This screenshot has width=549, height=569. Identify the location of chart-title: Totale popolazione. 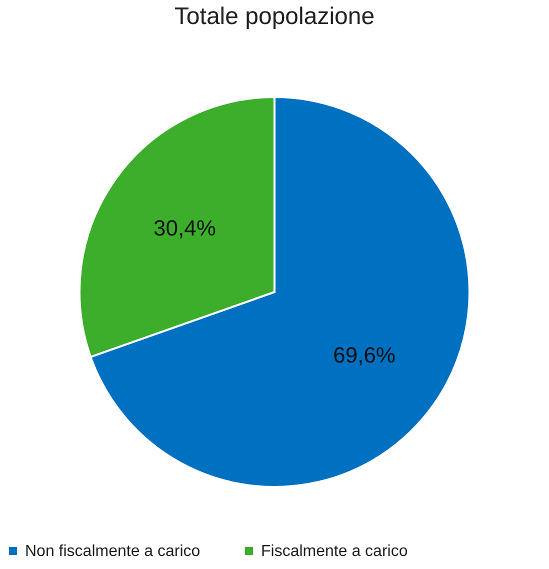
(274, 16).